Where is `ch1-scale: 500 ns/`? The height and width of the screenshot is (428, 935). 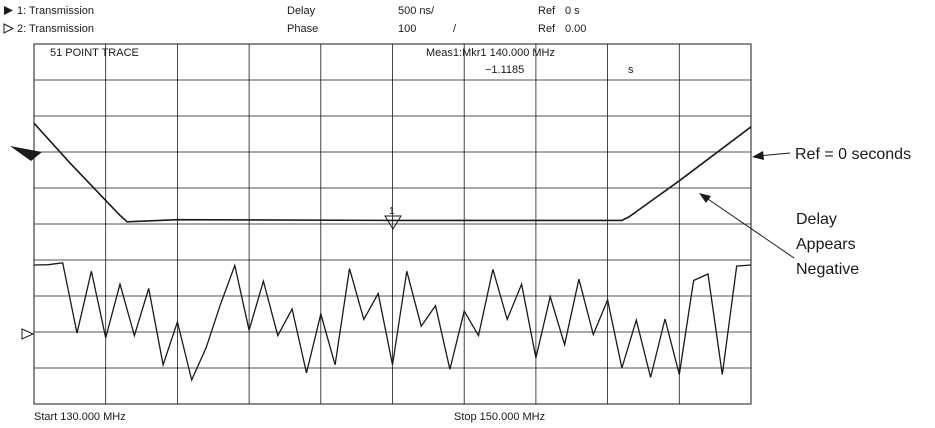
ch1-scale: 500 ns/ is located at coordinates (416, 11).